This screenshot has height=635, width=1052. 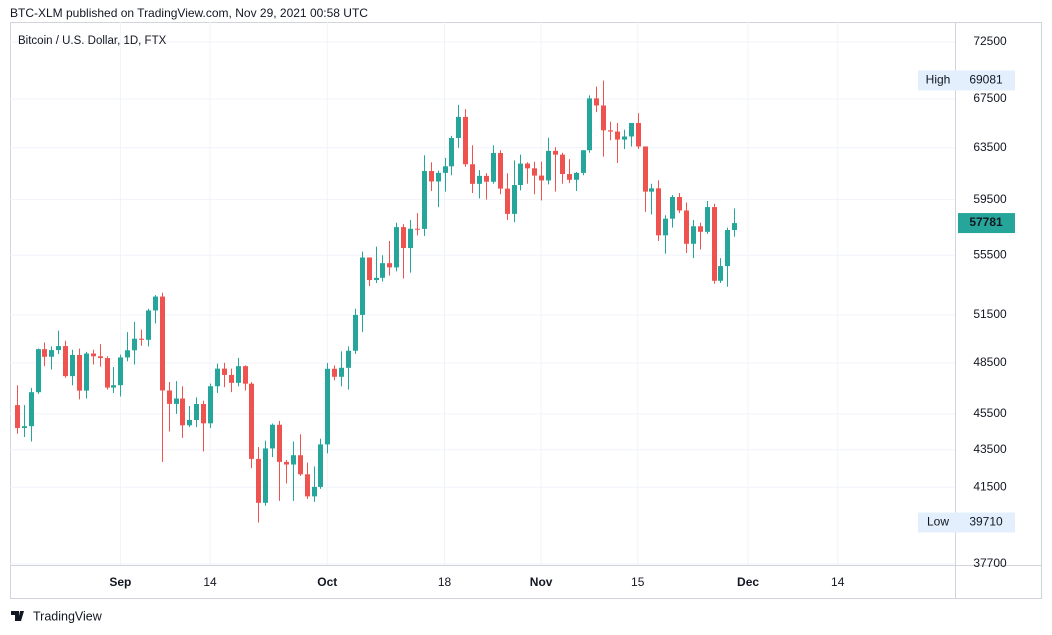 I want to click on chart-title: Bitcoin / U.S. Dollar, 1D, FTX, so click(x=92, y=41).